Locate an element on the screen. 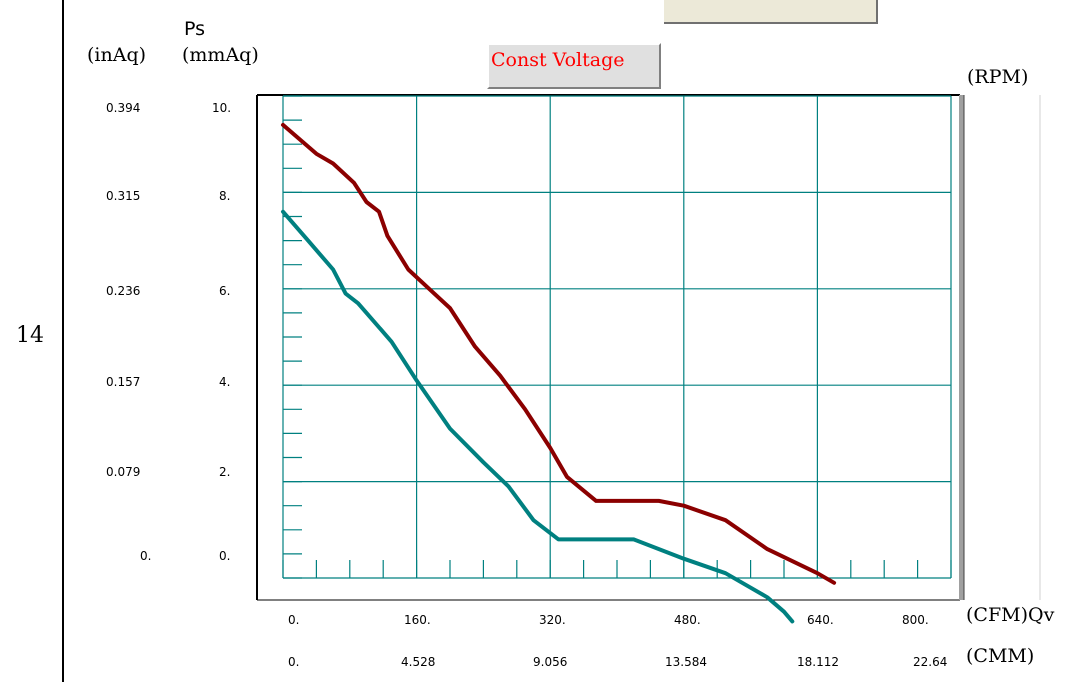 Image resolution: width=1085 pixels, height=682 pixels. y-tick-inaq: 0. is located at coordinates (146, 556).